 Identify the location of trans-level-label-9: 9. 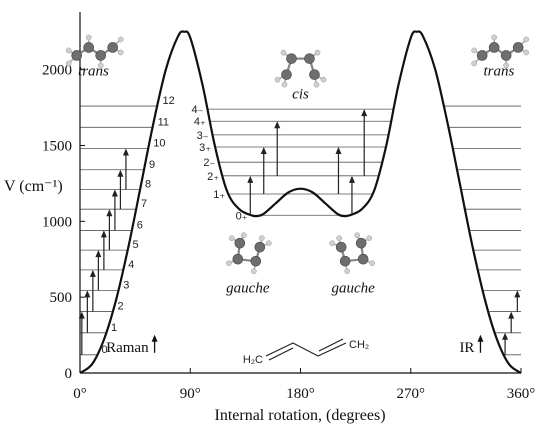
(152, 165).